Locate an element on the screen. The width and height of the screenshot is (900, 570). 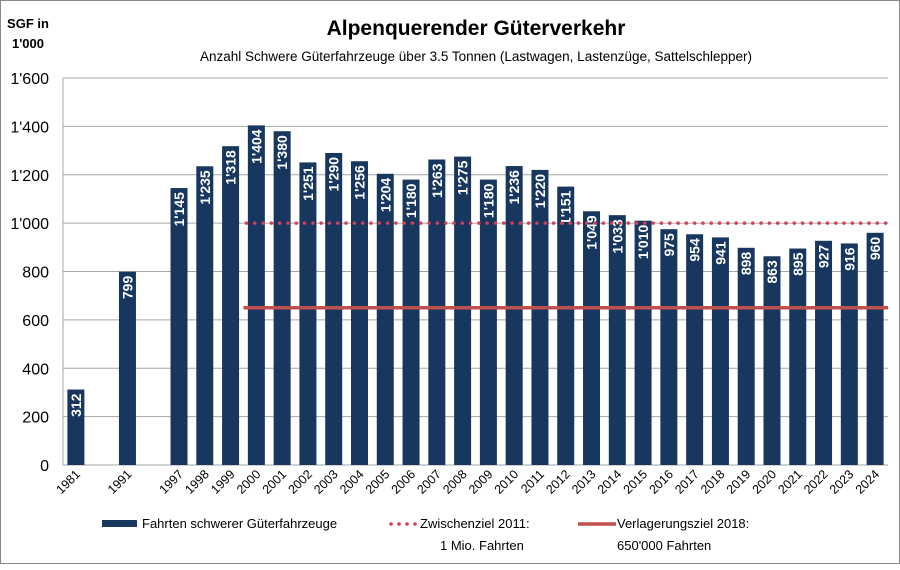
data-label-2024: 960 is located at coordinates (875, 249).